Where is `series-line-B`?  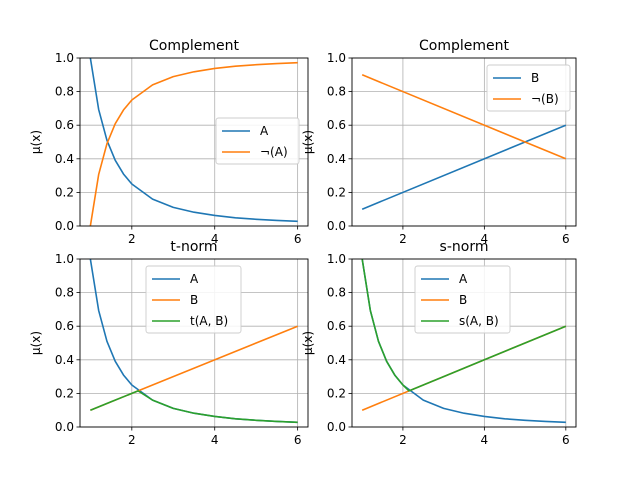 series-line-B is located at coordinates (464, 167).